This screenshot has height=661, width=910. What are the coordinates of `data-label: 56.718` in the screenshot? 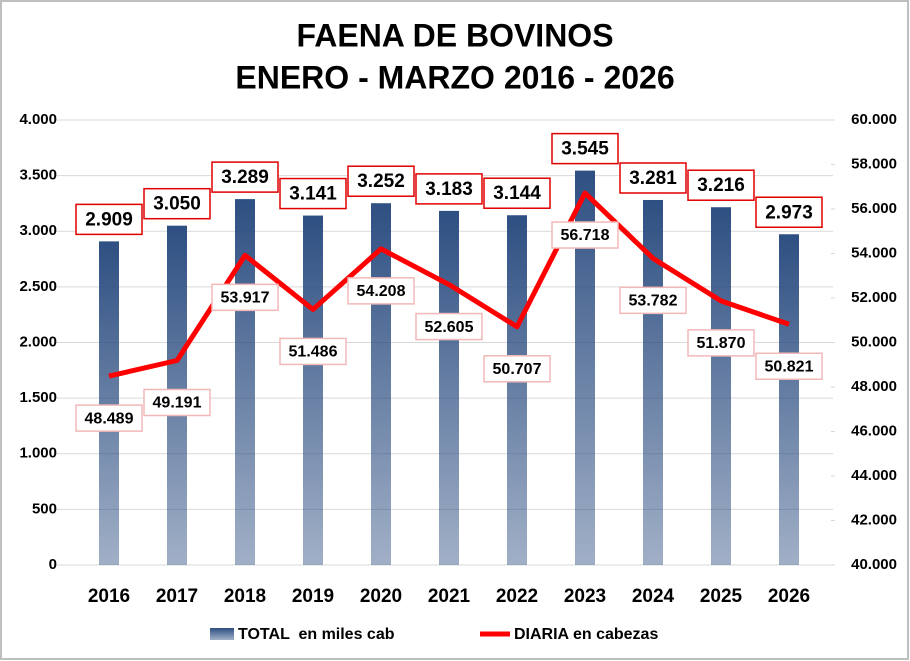 It's located at (585, 235).